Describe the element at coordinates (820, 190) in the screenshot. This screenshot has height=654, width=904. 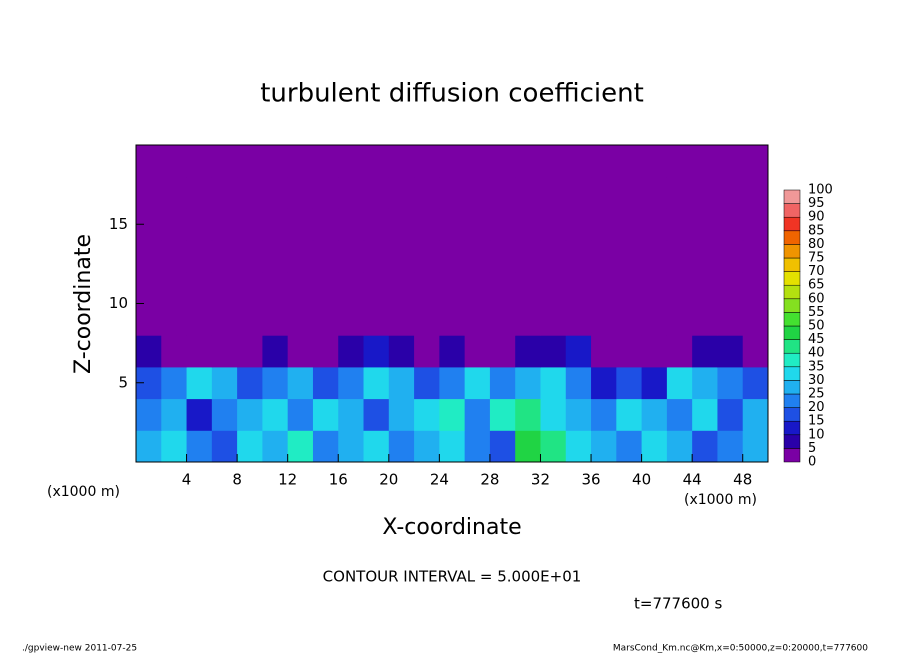
I see `colorbar-label: 100` at that location.